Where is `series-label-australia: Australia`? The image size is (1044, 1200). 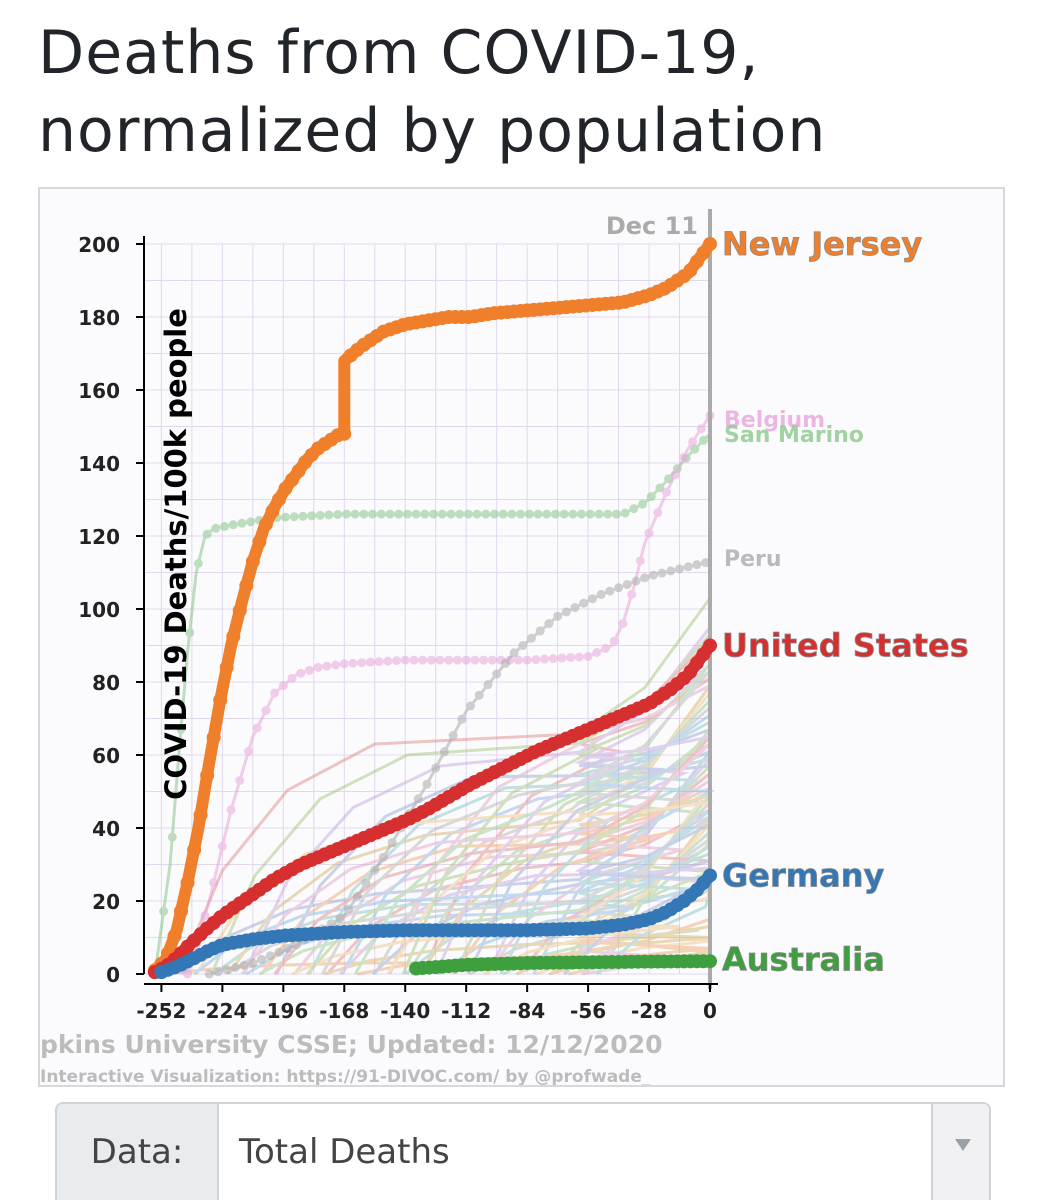 series-label-australia: Australia is located at coordinates (803, 959).